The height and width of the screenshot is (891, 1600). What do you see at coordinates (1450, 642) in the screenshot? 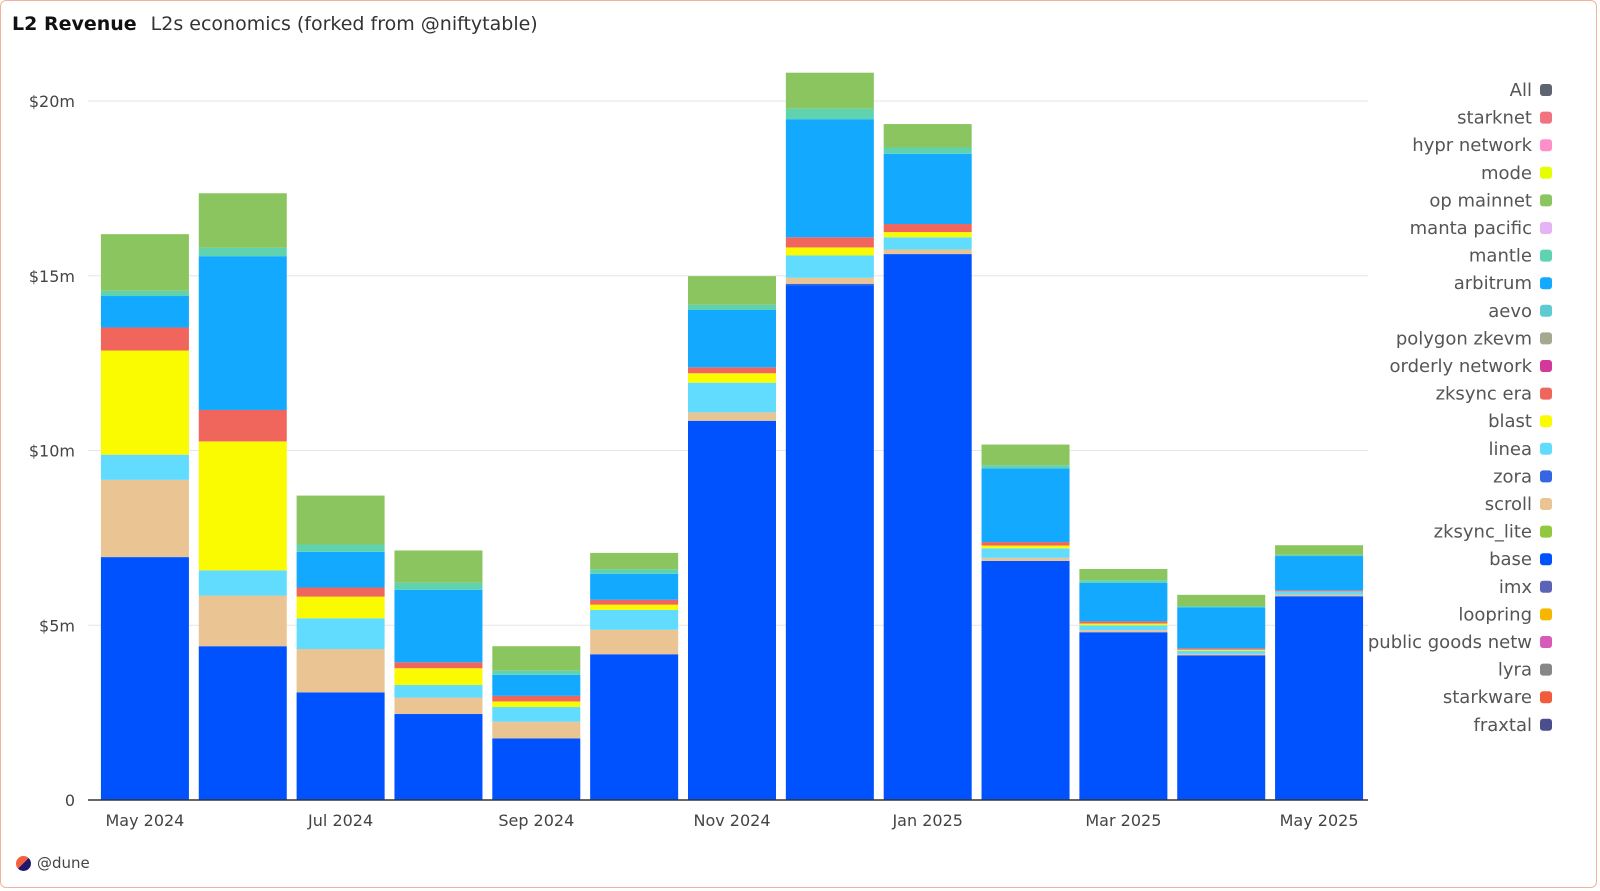
I see `legend-label: public goods netw` at bounding box center [1450, 642].